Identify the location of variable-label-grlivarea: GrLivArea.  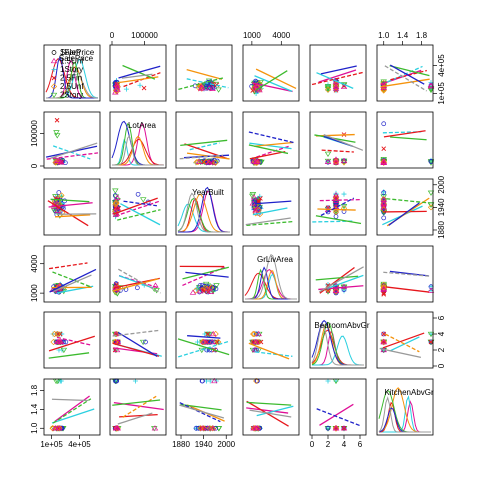
(275, 259).